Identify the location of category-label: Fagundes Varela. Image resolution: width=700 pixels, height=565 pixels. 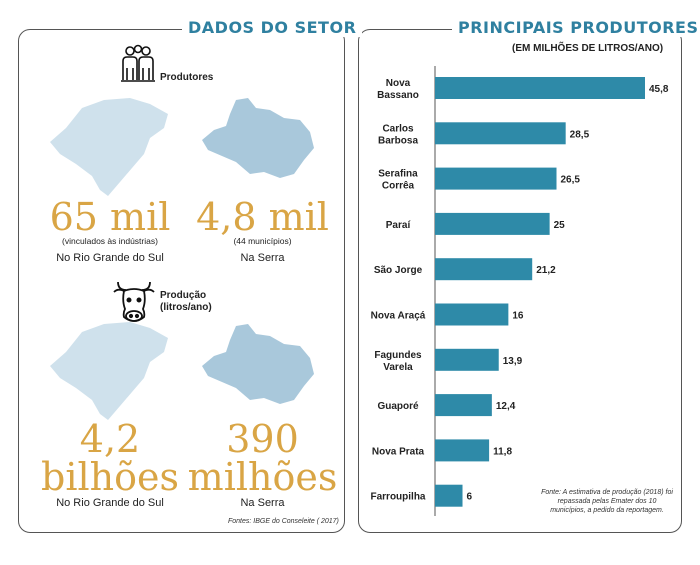
(398, 361).